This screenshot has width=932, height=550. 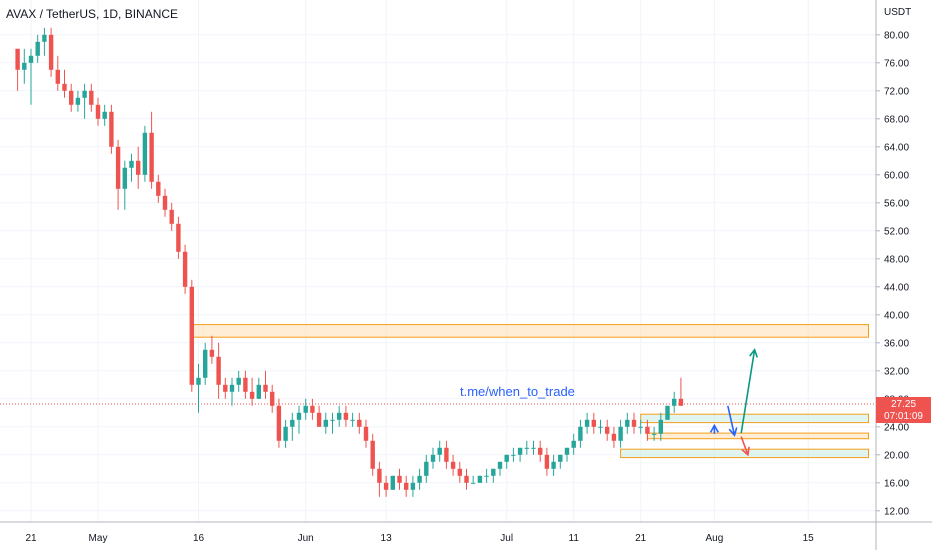 I want to click on x-tick-label: 11, so click(x=574, y=538).